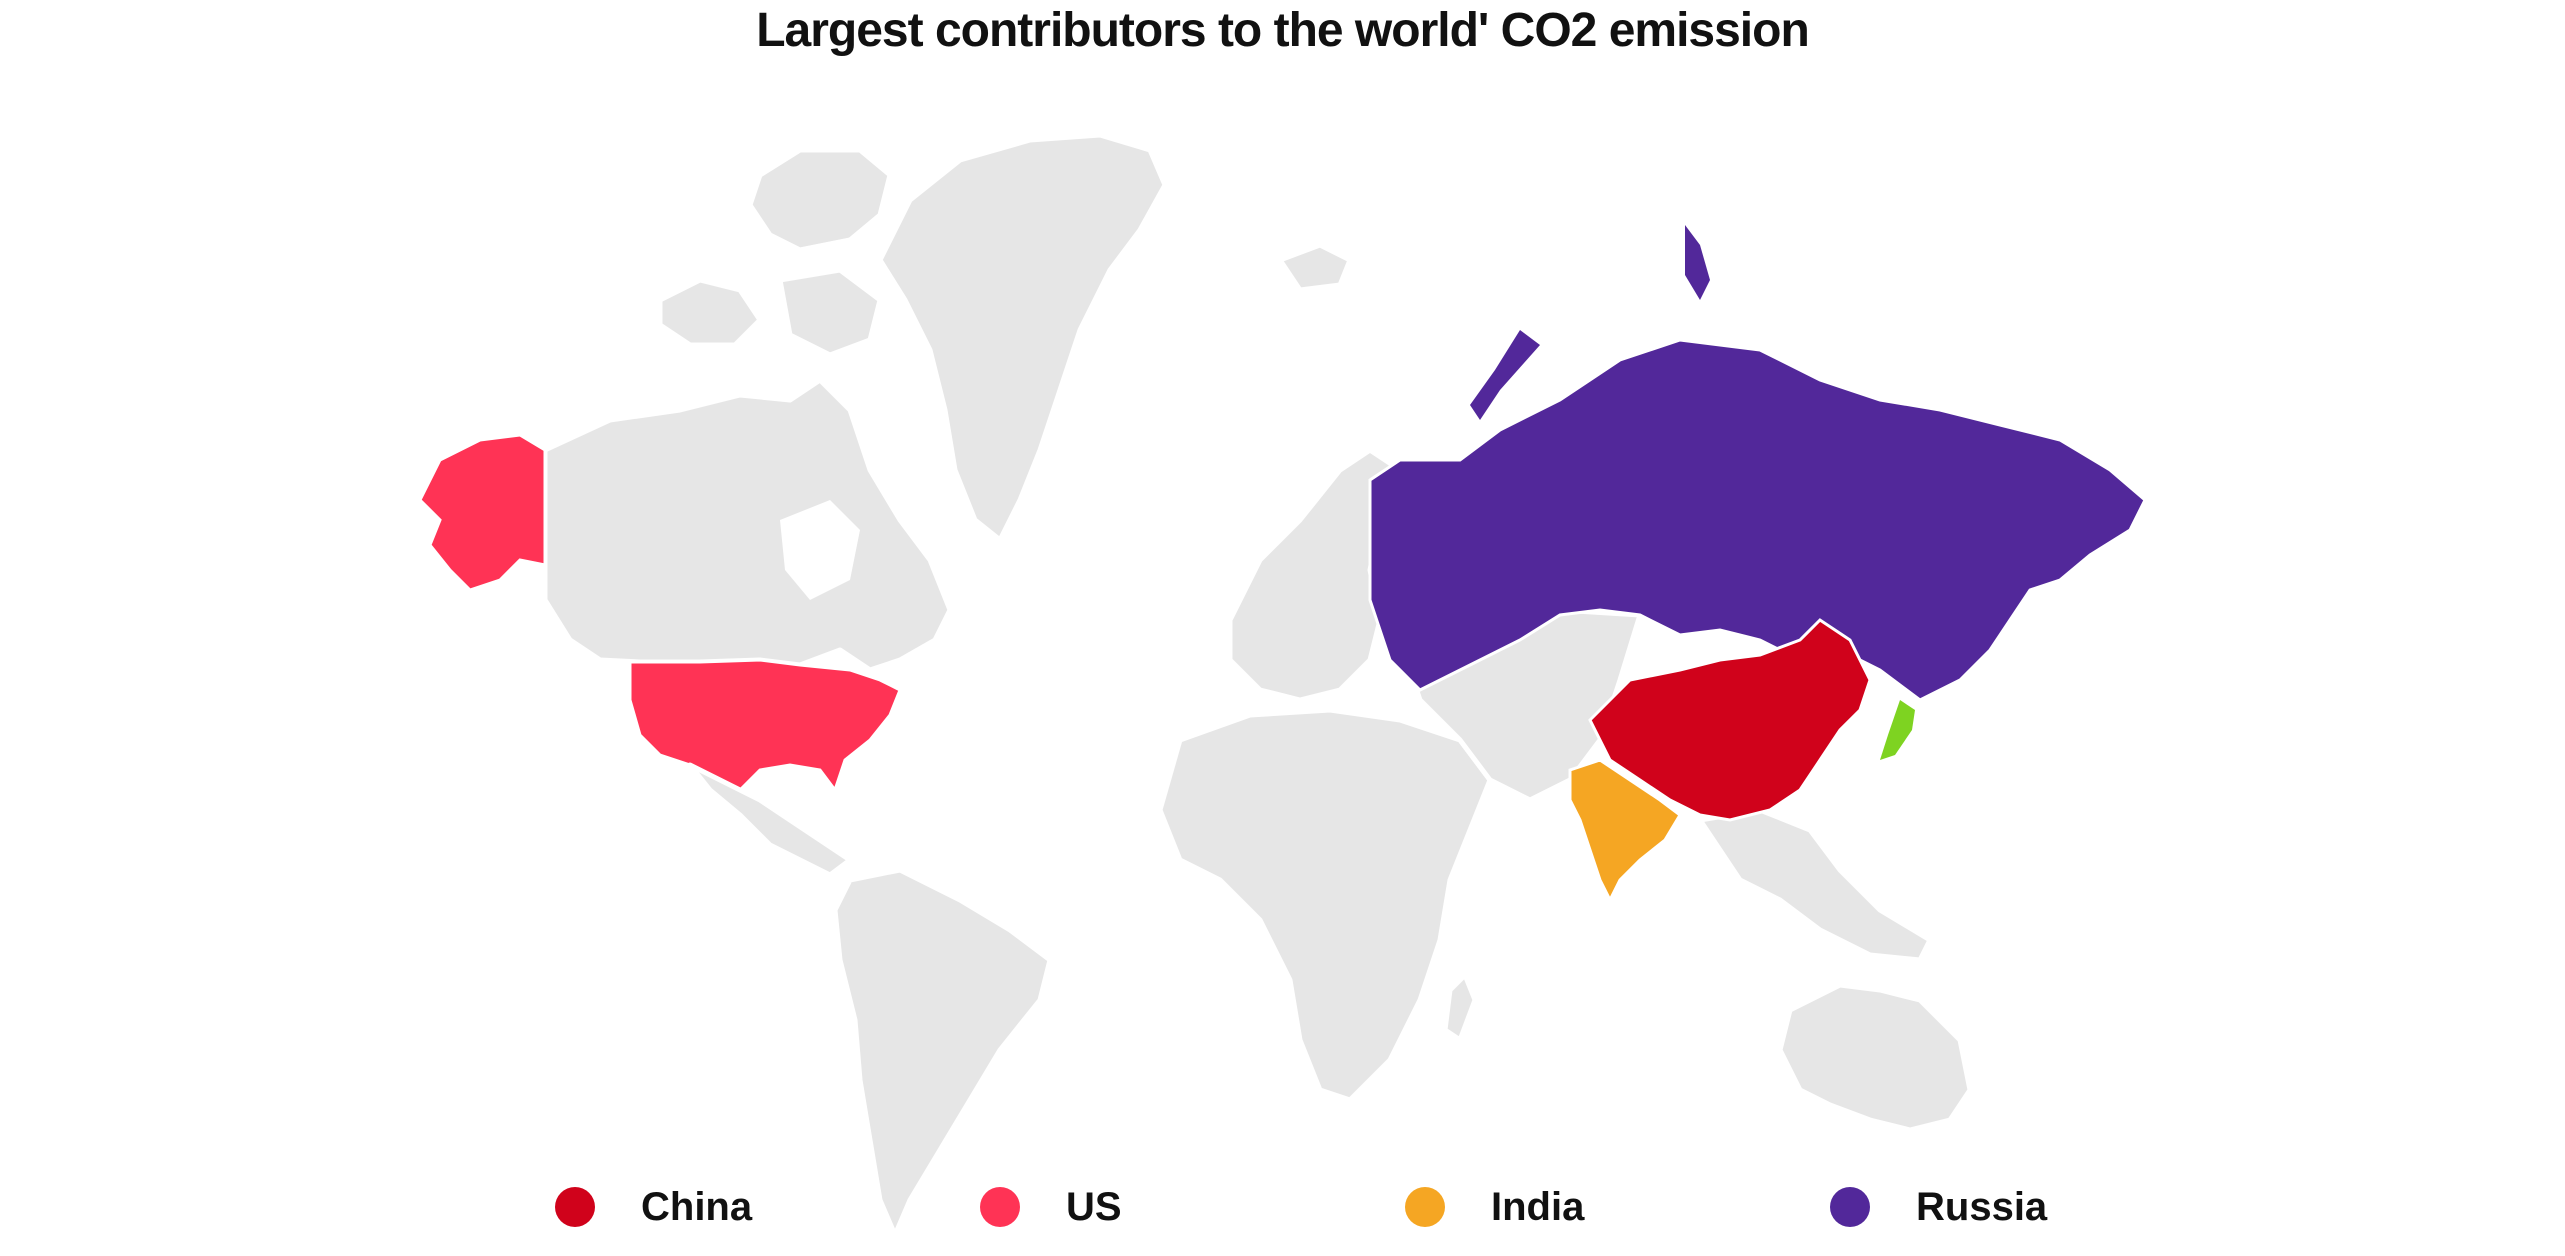 The image size is (2565, 1256). Describe the element at coordinates (820, 200) in the screenshot. I see `arctic-islands-region` at that location.